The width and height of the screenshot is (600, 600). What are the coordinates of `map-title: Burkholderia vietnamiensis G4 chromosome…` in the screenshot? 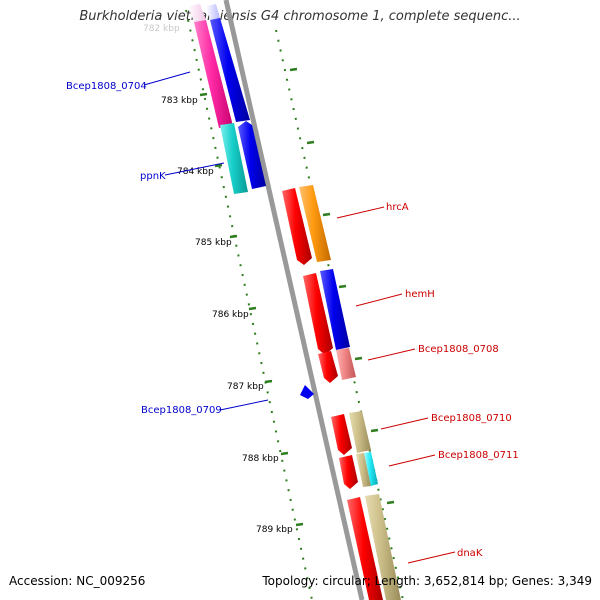 It's located at (300, 16).